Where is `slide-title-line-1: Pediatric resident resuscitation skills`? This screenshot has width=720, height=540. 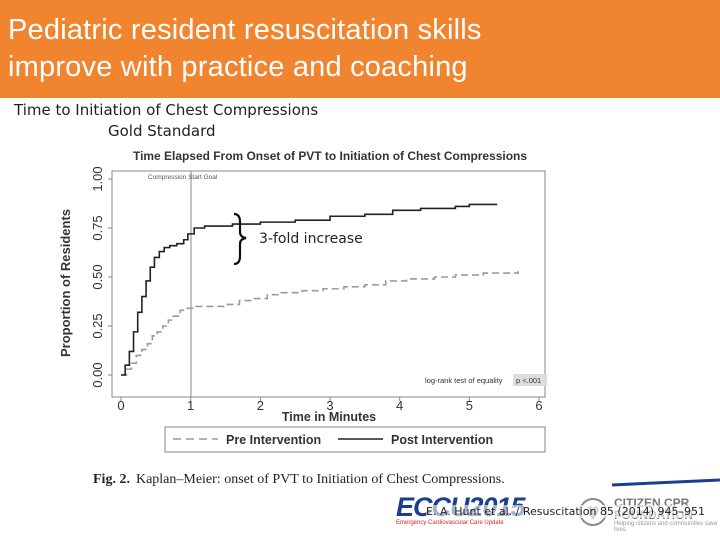 slide-title-line-1: Pediatric resident resuscitation skills is located at coordinates (245, 30).